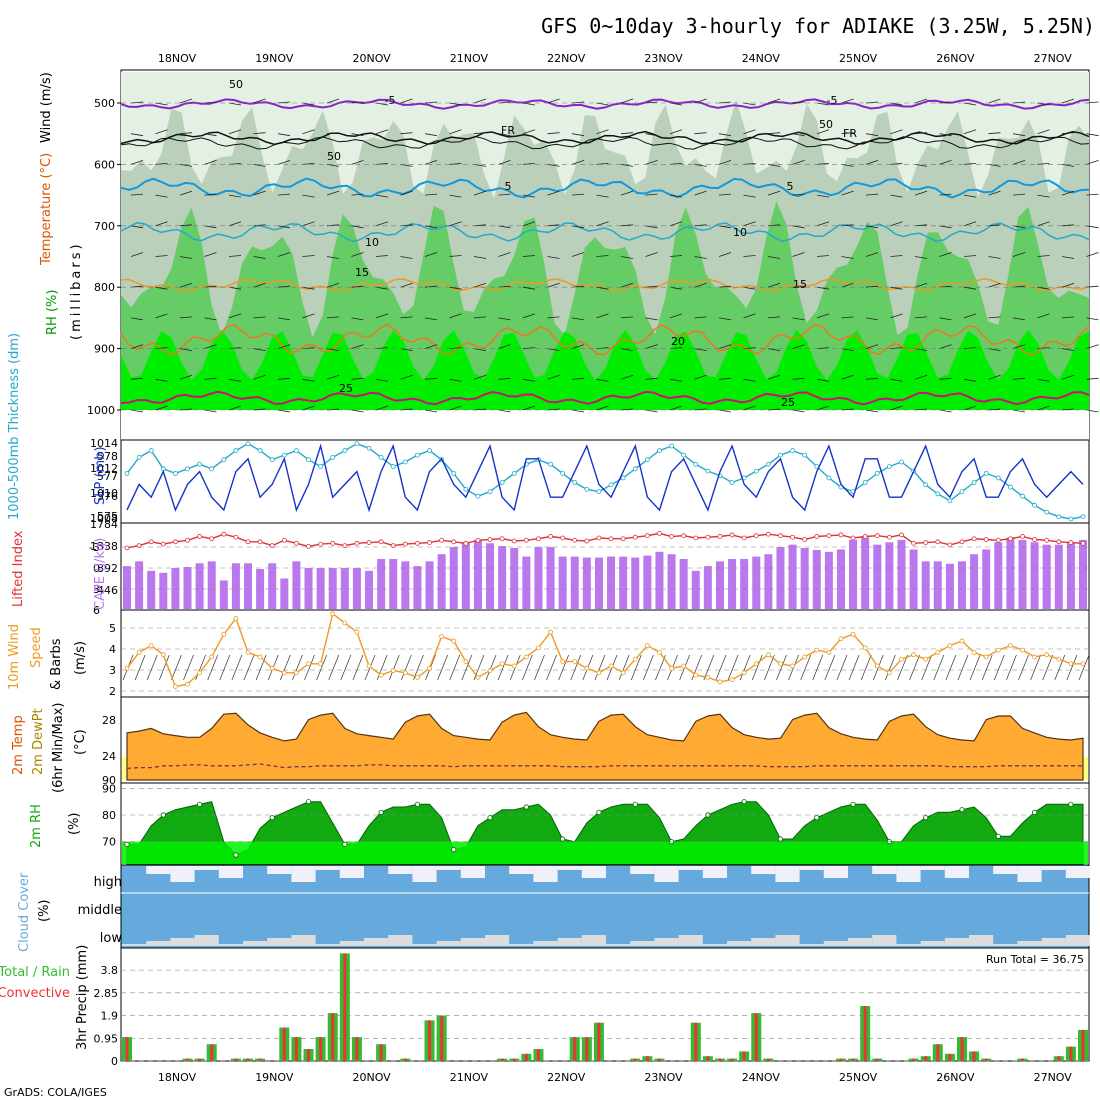 The width and height of the screenshot is (1100, 1100). What do you see at coordinates (56, 664) in the screenshot?
I see `wind10-label-3: & Barbs` at bounding box center [56, 664].